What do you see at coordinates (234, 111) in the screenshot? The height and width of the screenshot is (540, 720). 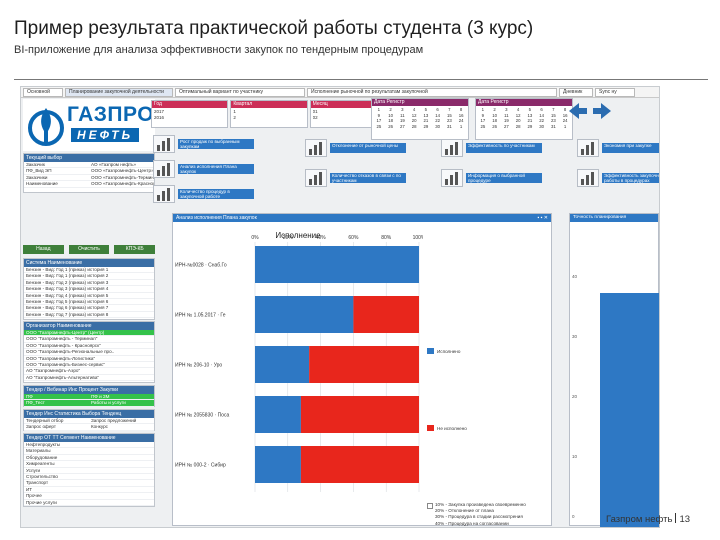 I see `quarter-value: 1` at bounding box center [234, 111].